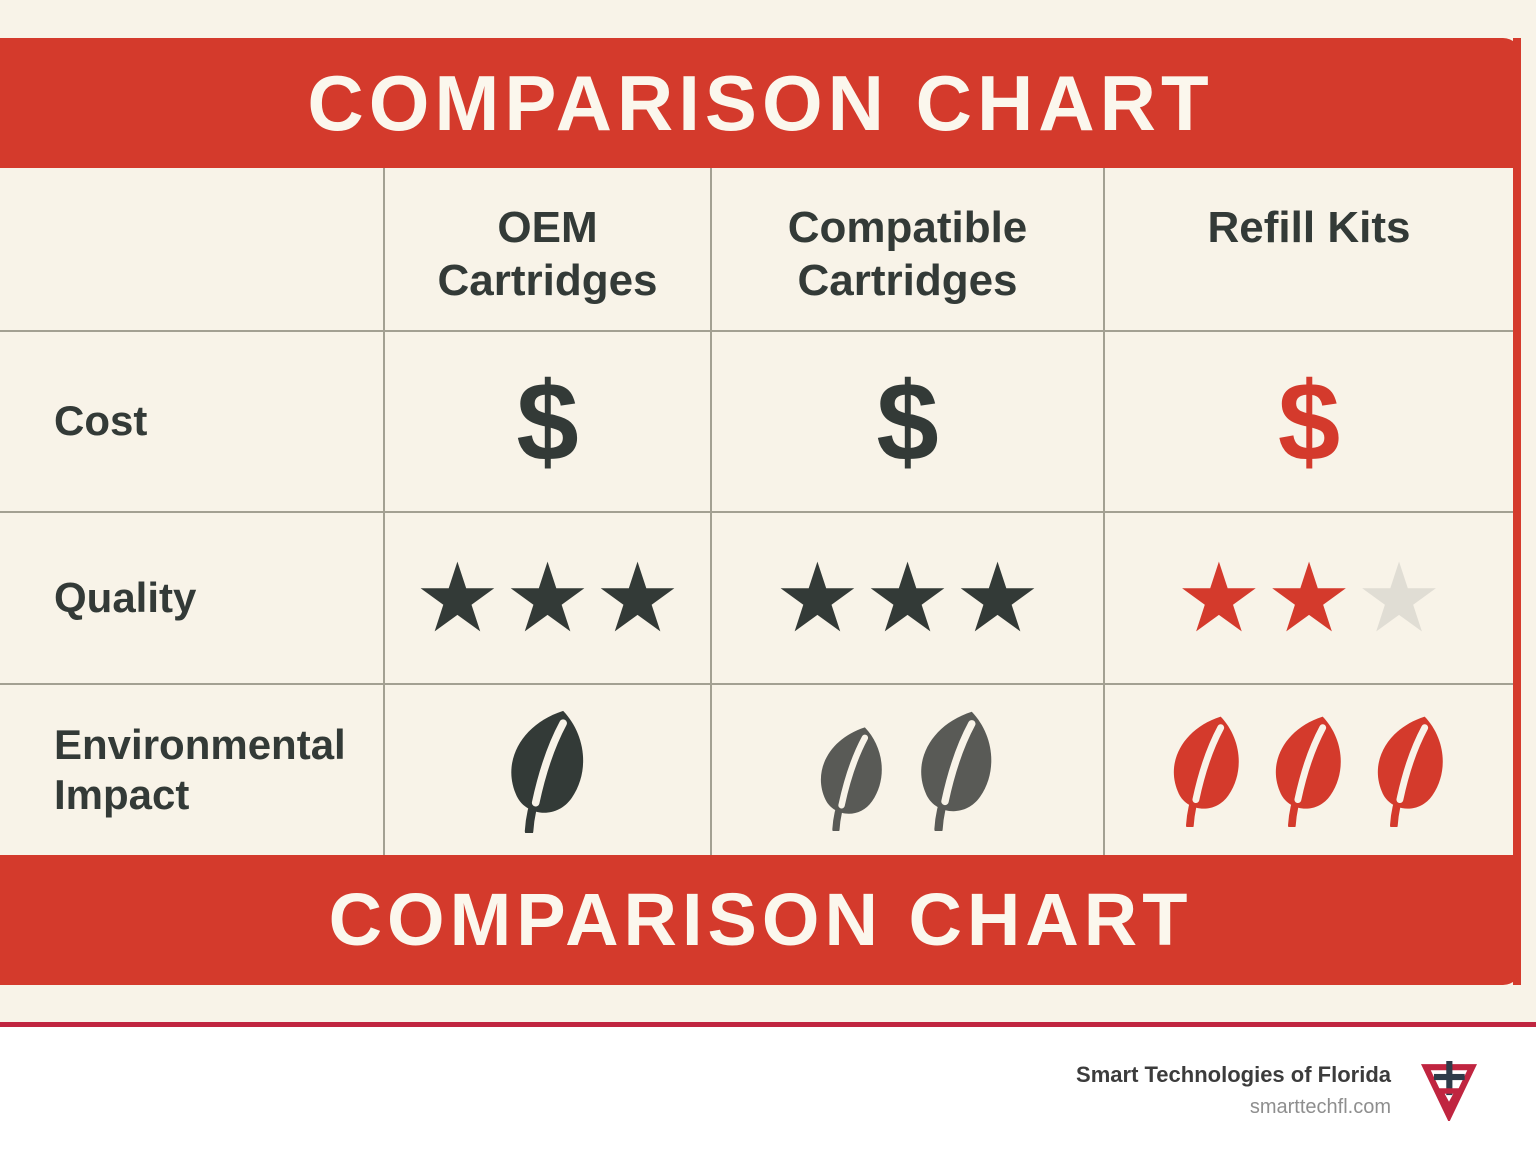 This screenshot has width=1536, height=1154. I want to click on row-label-cost: Cost, so click(191, 420).